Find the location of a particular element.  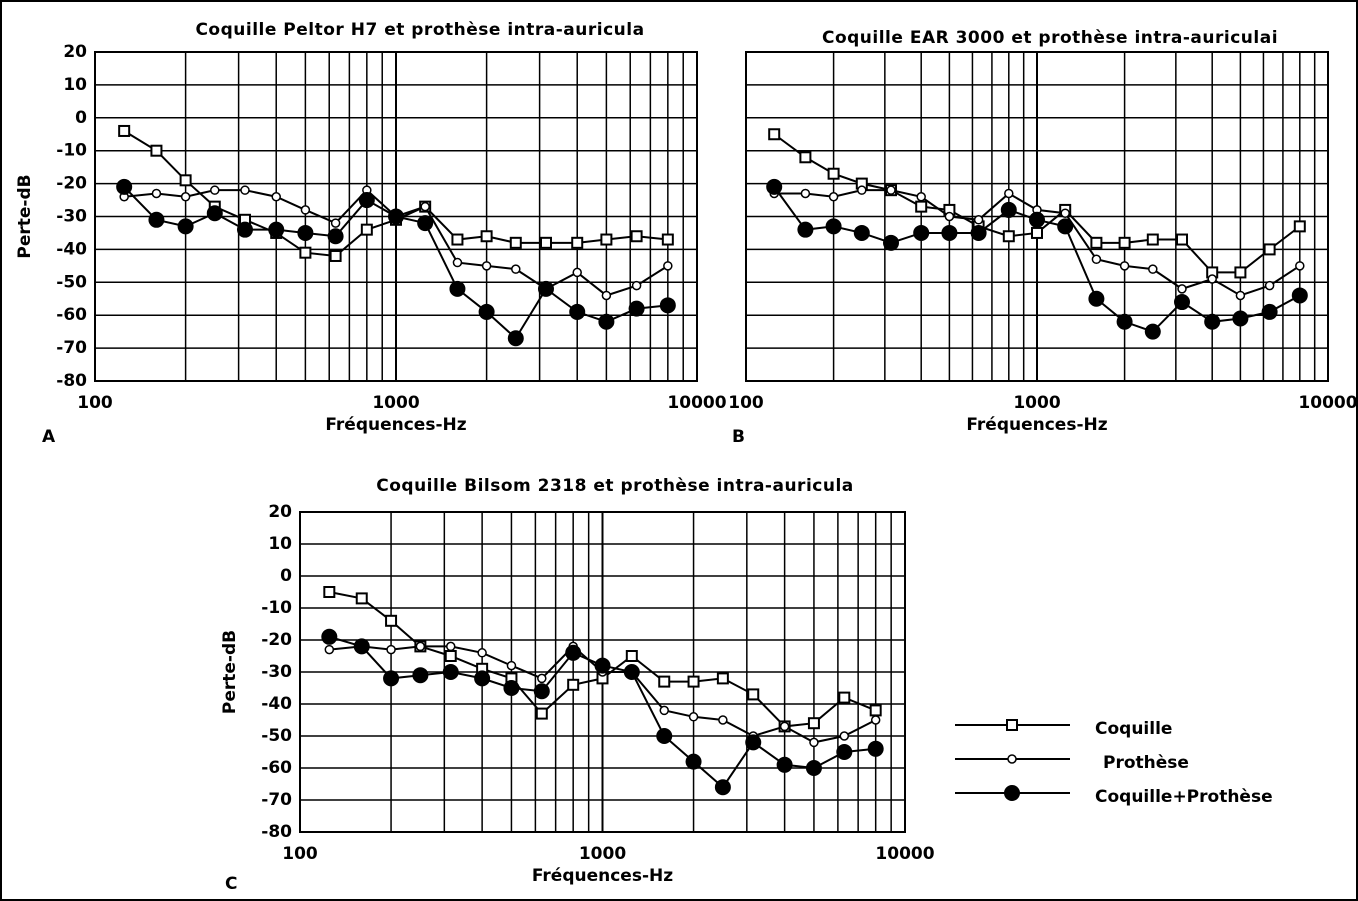

legend-label: Prothèse is located at coordinates (1146, 763).